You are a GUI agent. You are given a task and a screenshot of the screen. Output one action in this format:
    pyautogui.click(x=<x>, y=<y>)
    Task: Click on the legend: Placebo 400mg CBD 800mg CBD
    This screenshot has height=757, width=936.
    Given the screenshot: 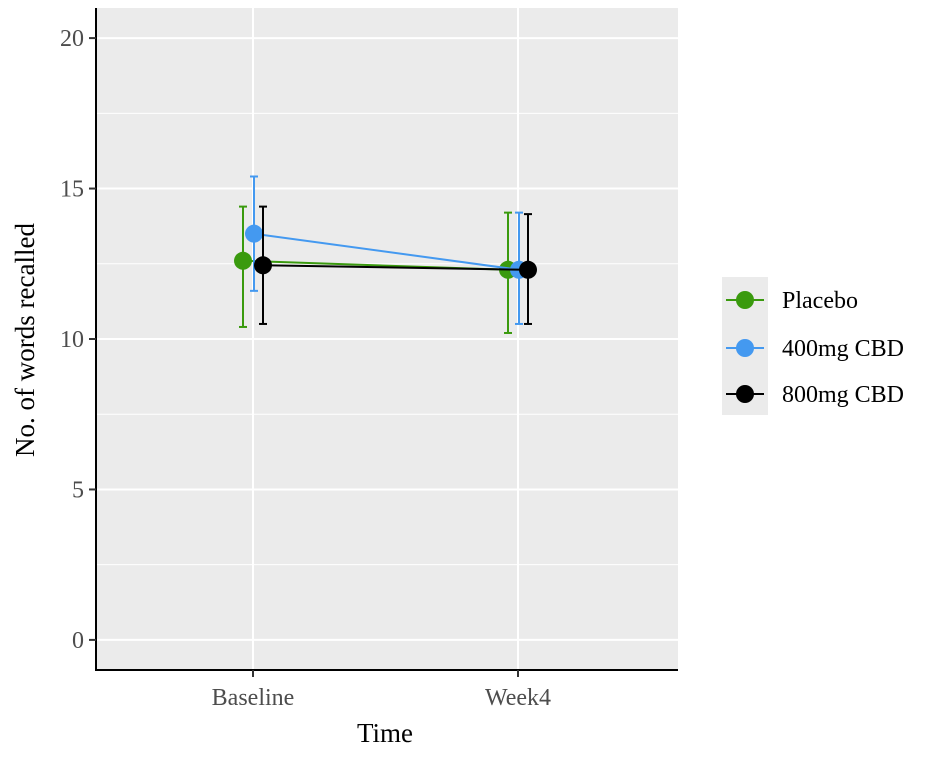 What is the action you would take?
    pyautogui.click(x=813, y=346)
    